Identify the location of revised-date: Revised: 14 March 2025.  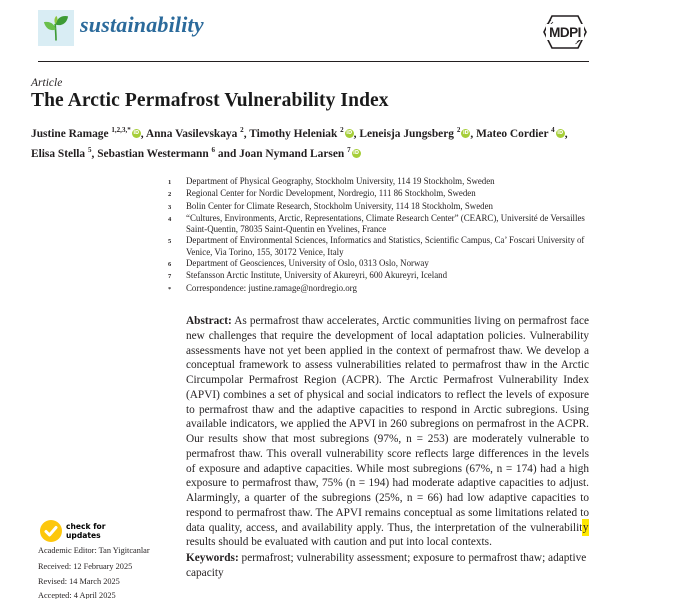
(79, 581).